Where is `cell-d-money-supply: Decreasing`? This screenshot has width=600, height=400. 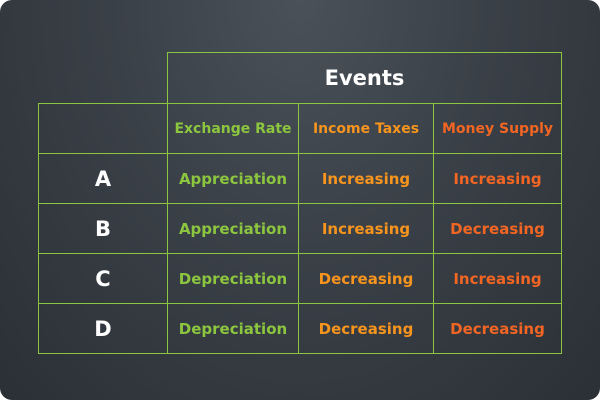 cell-d-money-supply: Decreasing is located at coordinates (497, 328).